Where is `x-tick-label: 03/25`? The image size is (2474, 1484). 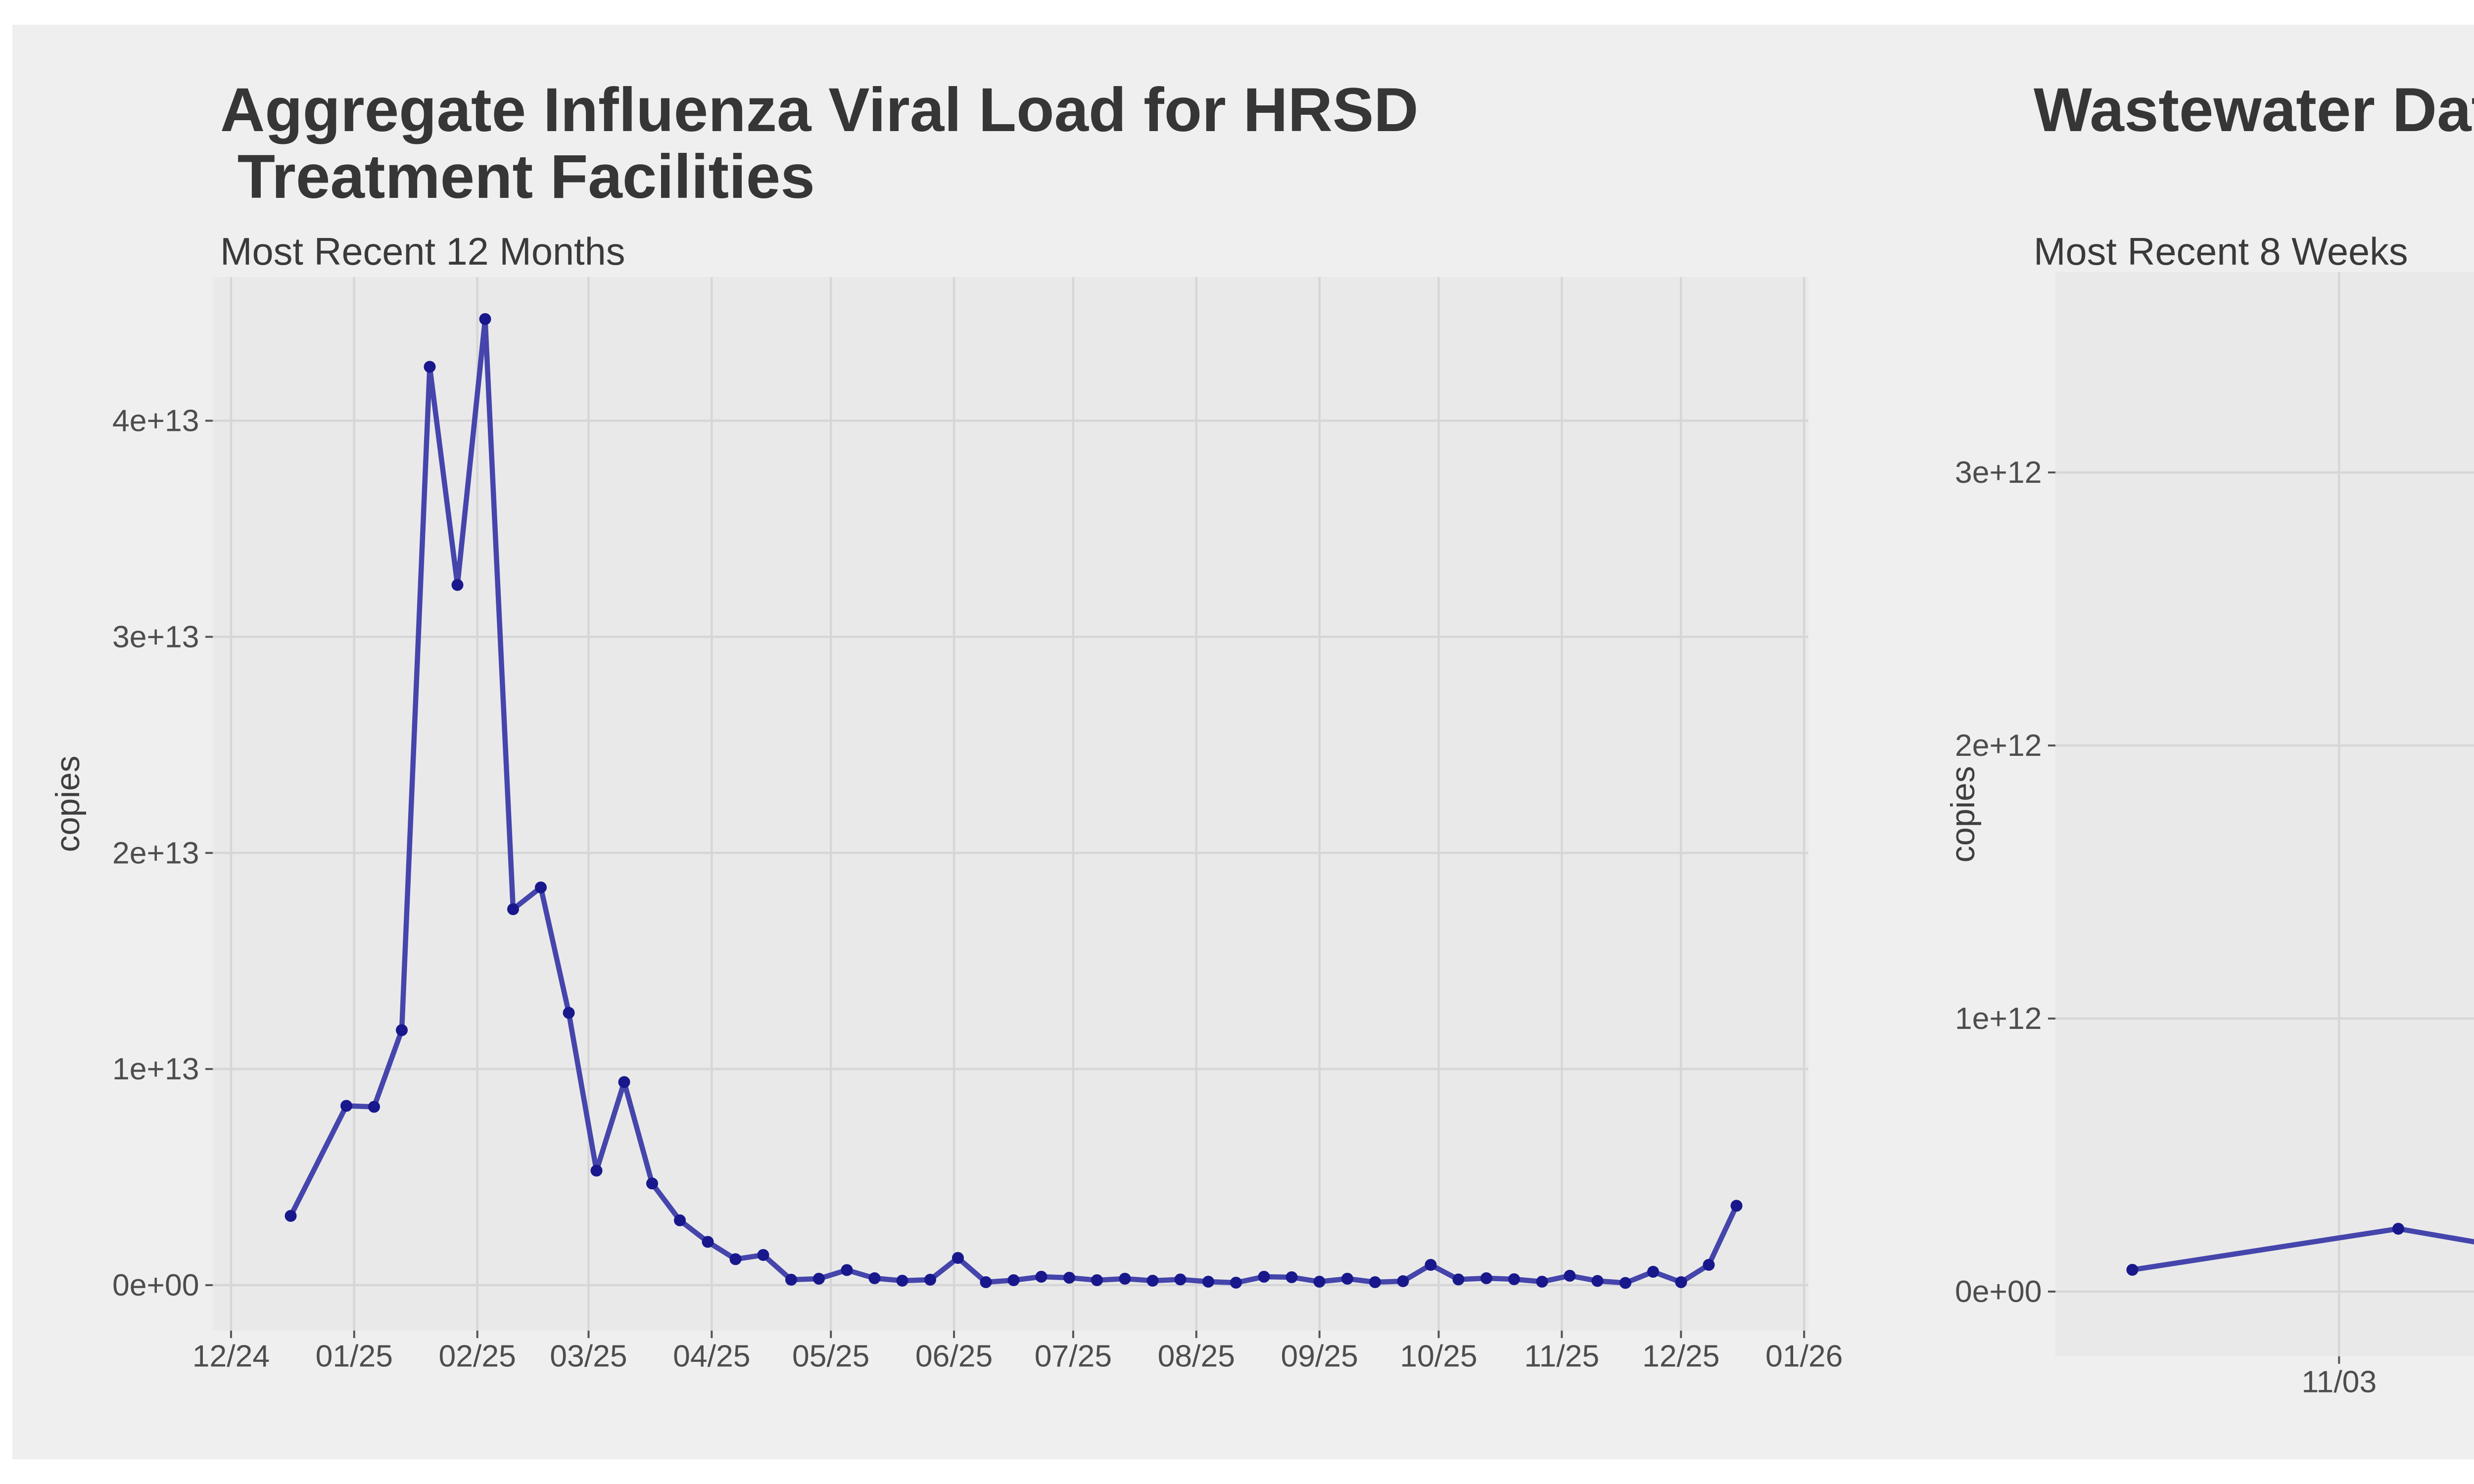
x-tick-label: 03/25 is located at coordinates (588, 1356).